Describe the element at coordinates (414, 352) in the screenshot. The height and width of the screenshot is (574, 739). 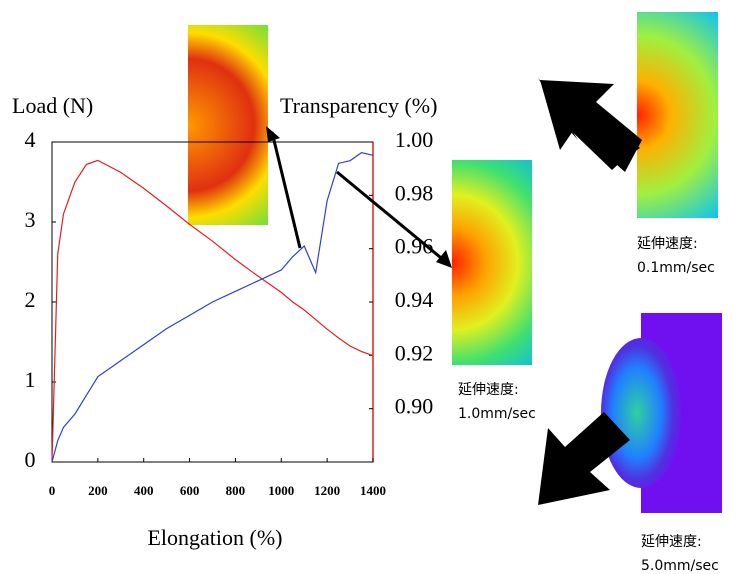
I see `y2-tick-label: 0.92` at that location.